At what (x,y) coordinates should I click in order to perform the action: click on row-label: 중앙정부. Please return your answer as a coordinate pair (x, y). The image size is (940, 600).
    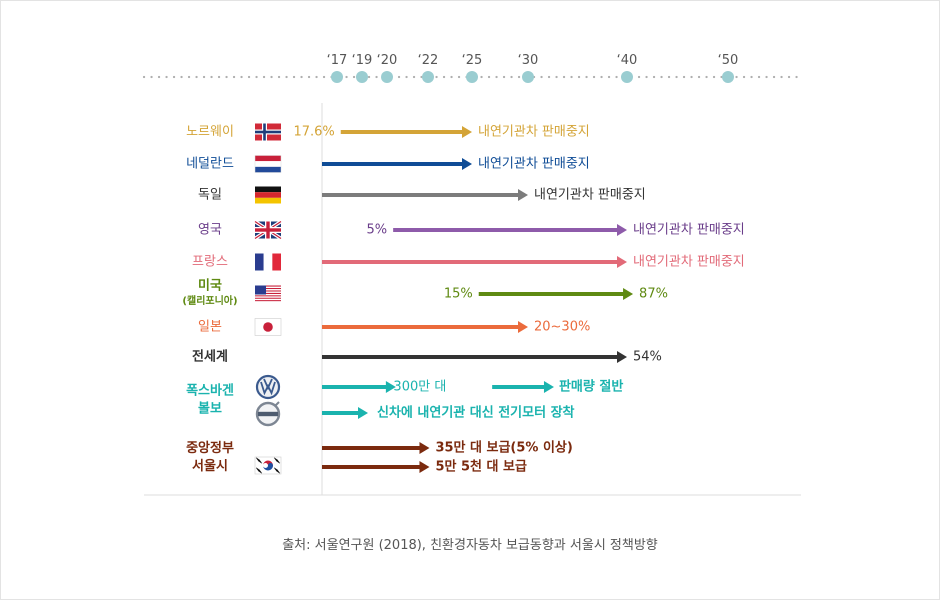
    Looking at the image, I should click on (210, 448).